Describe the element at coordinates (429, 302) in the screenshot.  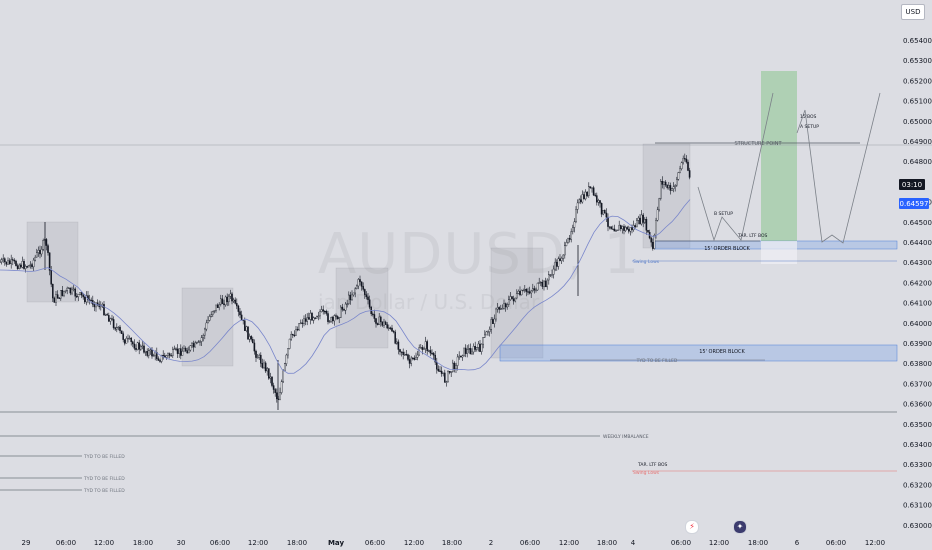
I see `symbol-description-watermark: ian Dollar / U.S. Dollar` at that location.